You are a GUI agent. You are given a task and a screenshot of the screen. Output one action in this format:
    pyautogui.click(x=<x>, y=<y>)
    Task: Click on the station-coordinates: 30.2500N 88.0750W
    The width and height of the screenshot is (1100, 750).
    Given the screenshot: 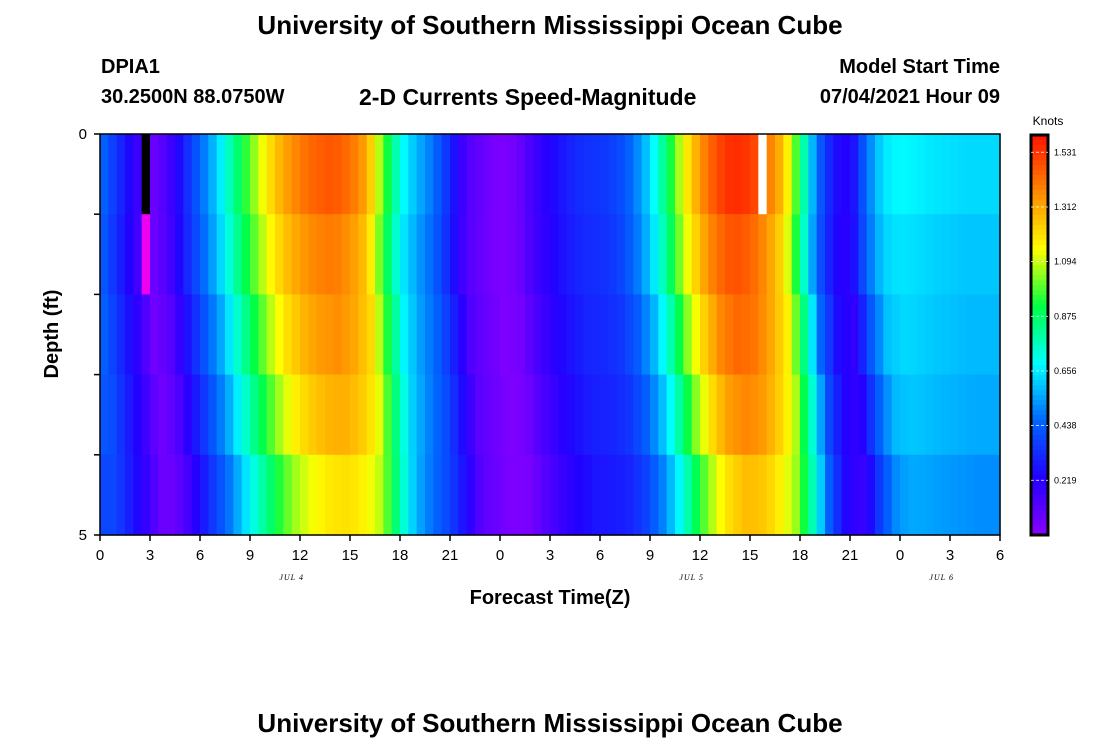 What is the action you would take?
    pyautogui.click(x=193, y=97)
    